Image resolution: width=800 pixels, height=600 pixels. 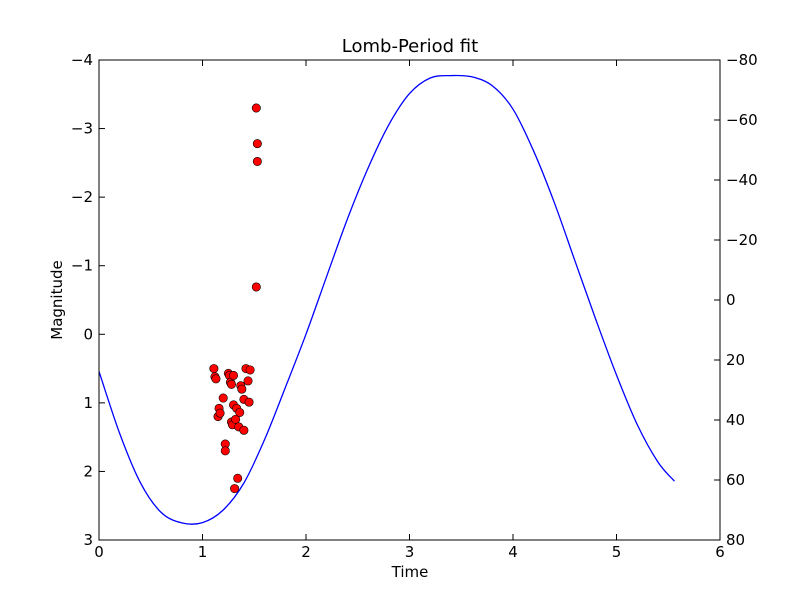 What do you see at coordinates (57, 299) in the screenshot?
I see `y-axis-label: Magnitude` at bounding box center [57, 299].